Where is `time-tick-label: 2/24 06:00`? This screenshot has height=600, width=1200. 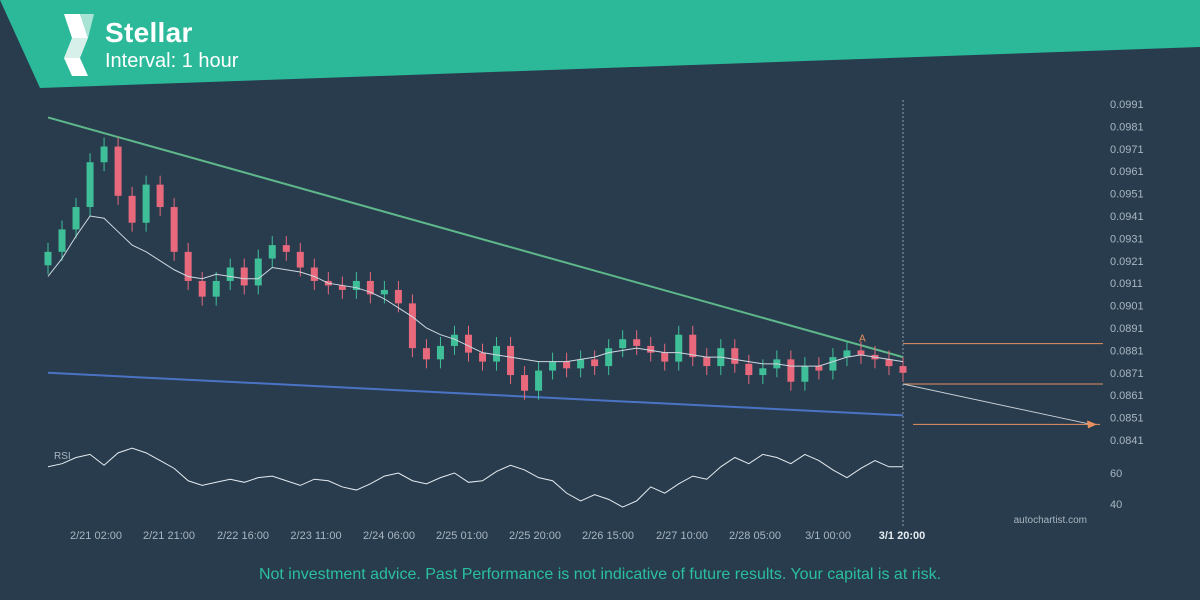
time-tick-label: 2/24 06:00 is located at coordinates (389, 536).